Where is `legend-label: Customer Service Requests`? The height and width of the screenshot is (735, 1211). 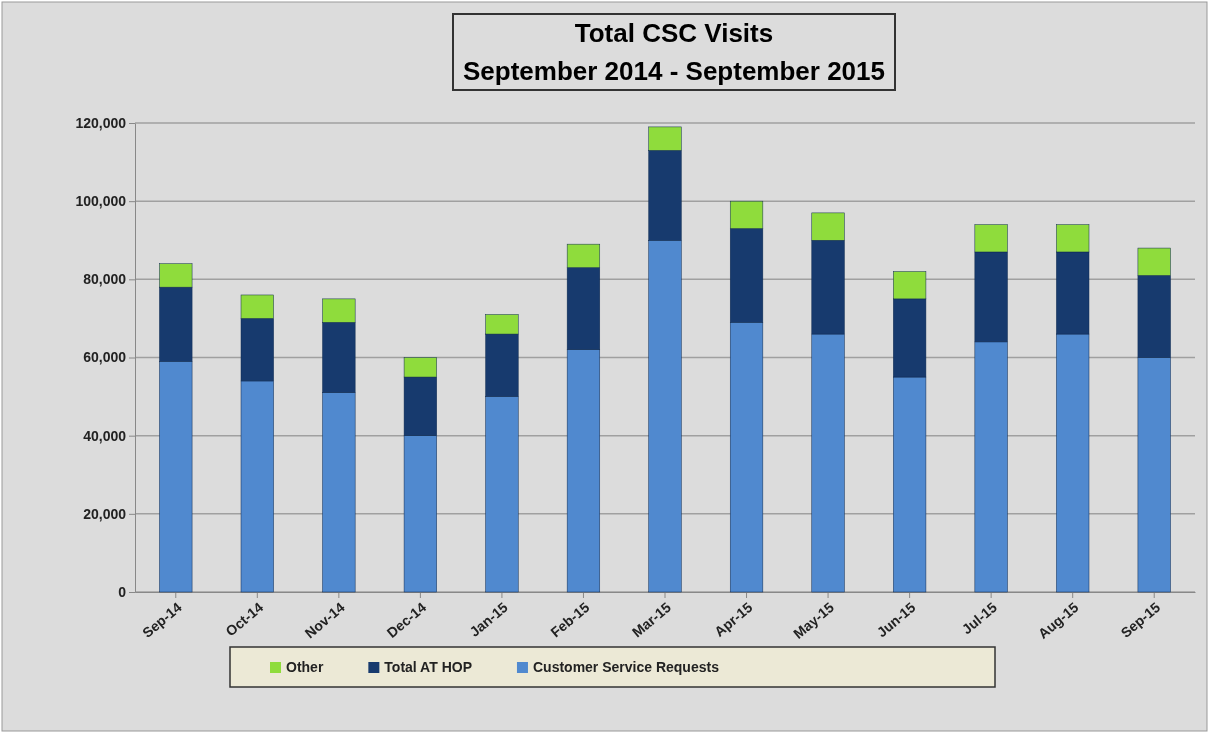
legend-label: Customer Service Requests is located at coordinates (626, 667).